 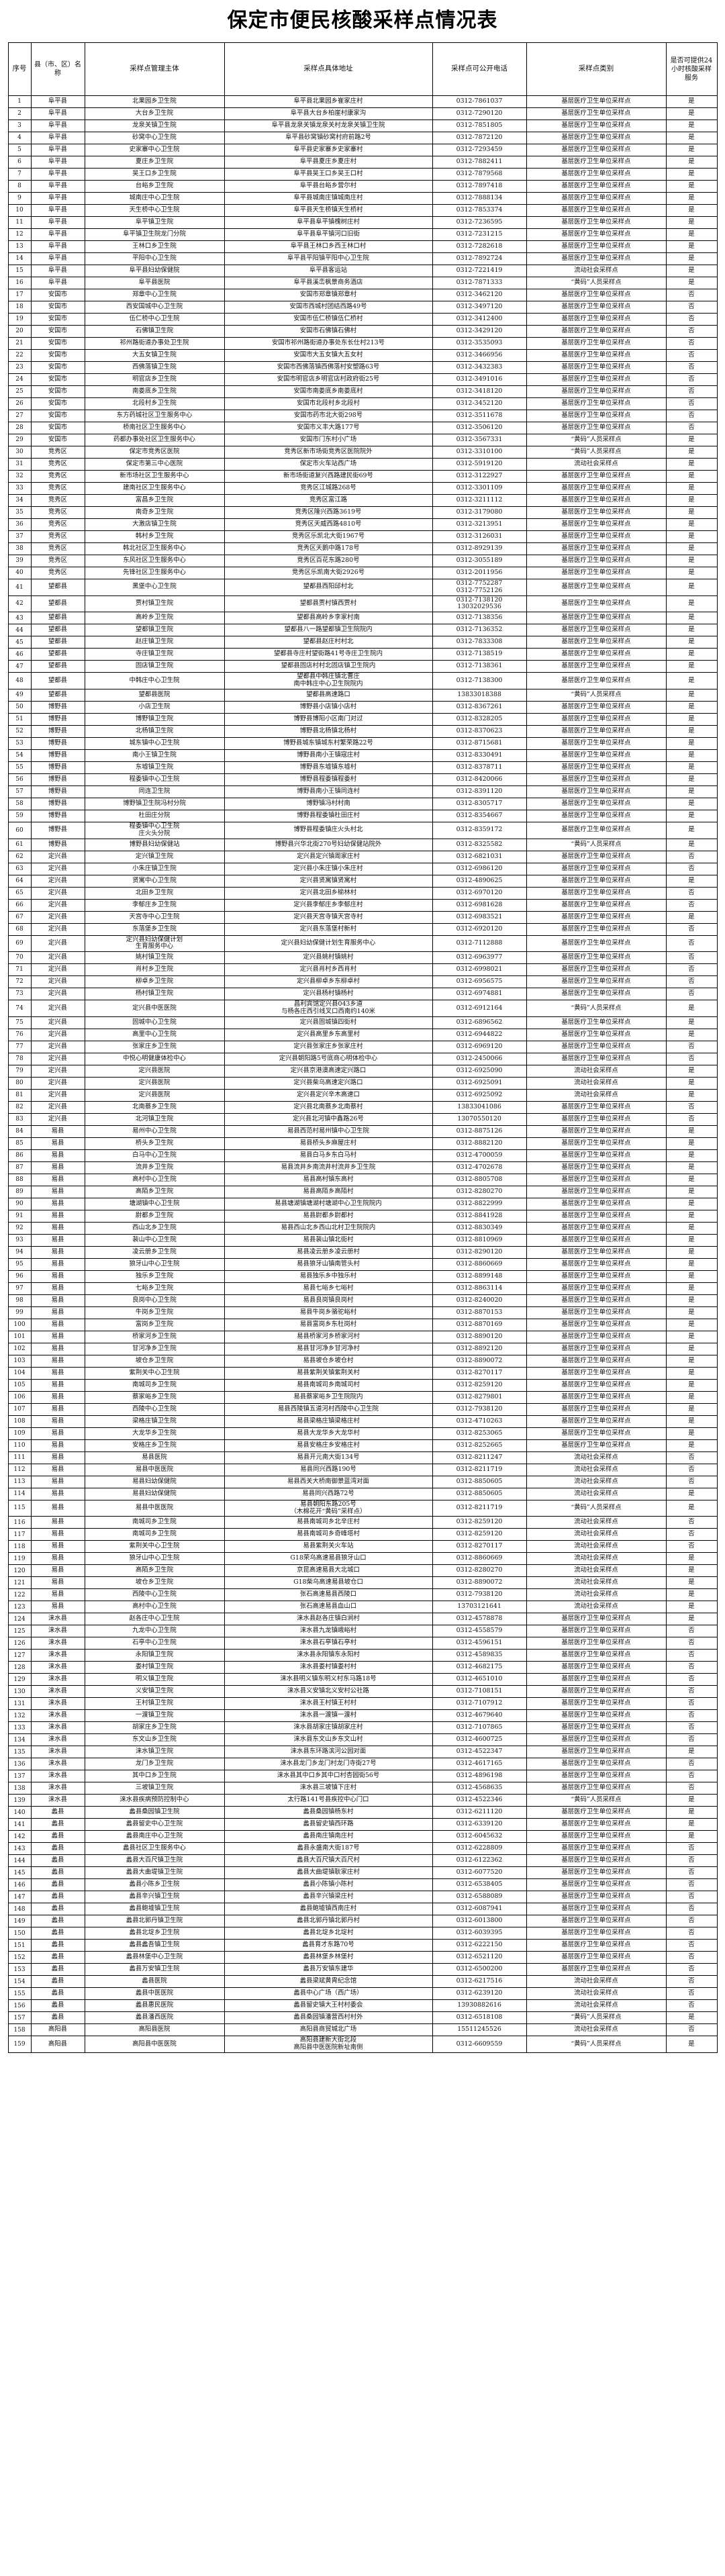 What do you see at coordinates (19, 1873) in the screenshot?
I see `cell-index: 145` at bounding box center [19, 1873].